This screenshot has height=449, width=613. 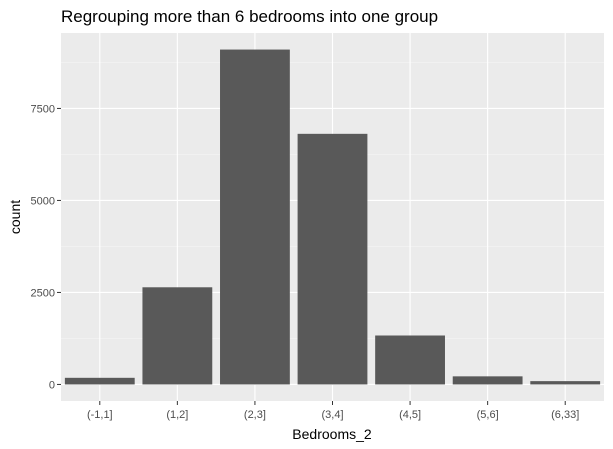 What do you see at coordinates (46, 247) in the screenshot?
I see `y-axis: 0 2500 5000 7500` at bounding box center [46, 247].